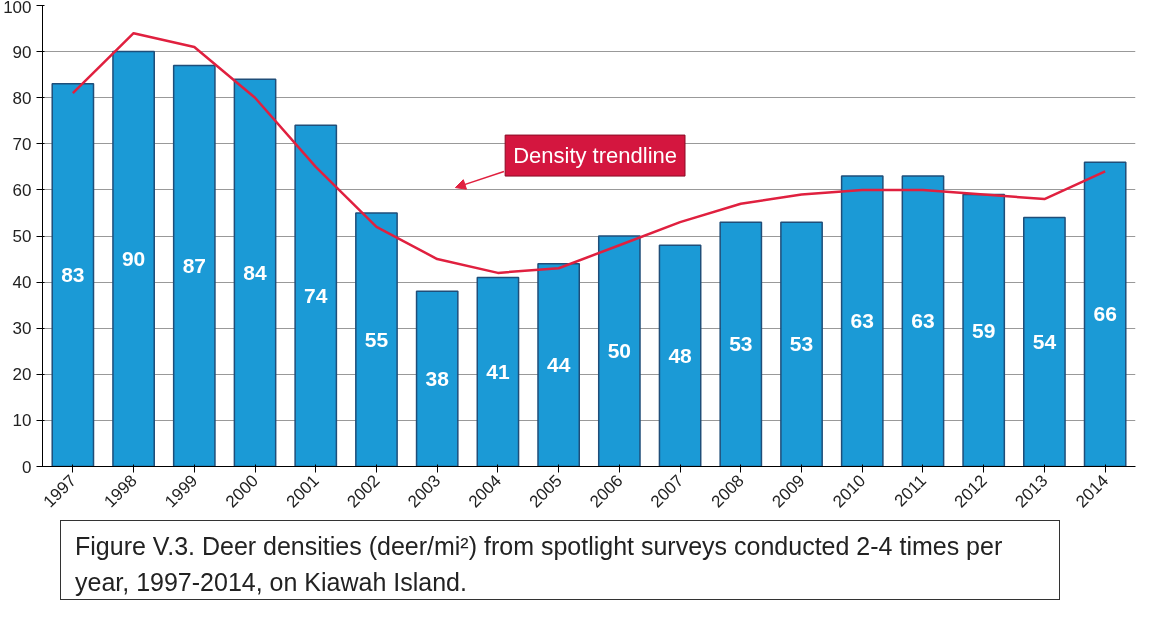 The width and height of the screenshot is (1149, 625). I want to click on data-label: 74, so click(316, 295).